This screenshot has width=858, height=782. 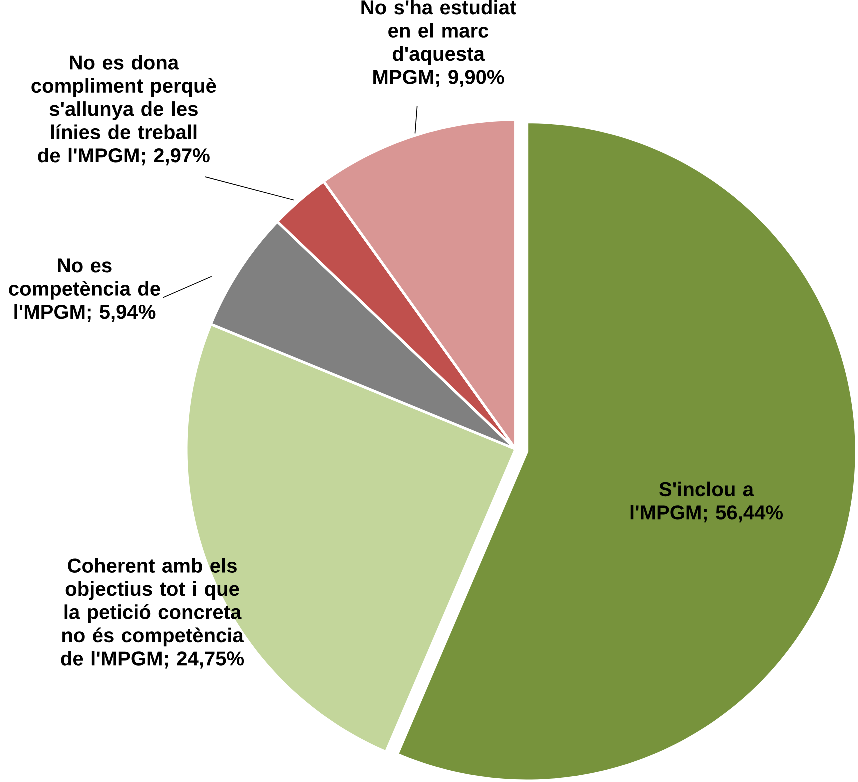 I want to click on slice-label: No es dona compliment perquè s'allunya de les línies de treball de l'MPGM; 2,97%, so click(x=124, y=110).